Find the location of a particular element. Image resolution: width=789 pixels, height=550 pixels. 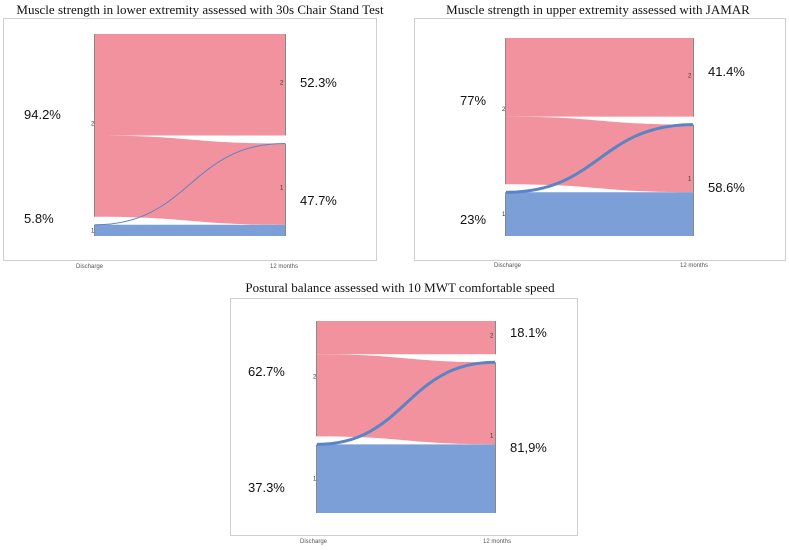

chart-1-right-label-1: 47.7% is located at coordinates (318, 200).